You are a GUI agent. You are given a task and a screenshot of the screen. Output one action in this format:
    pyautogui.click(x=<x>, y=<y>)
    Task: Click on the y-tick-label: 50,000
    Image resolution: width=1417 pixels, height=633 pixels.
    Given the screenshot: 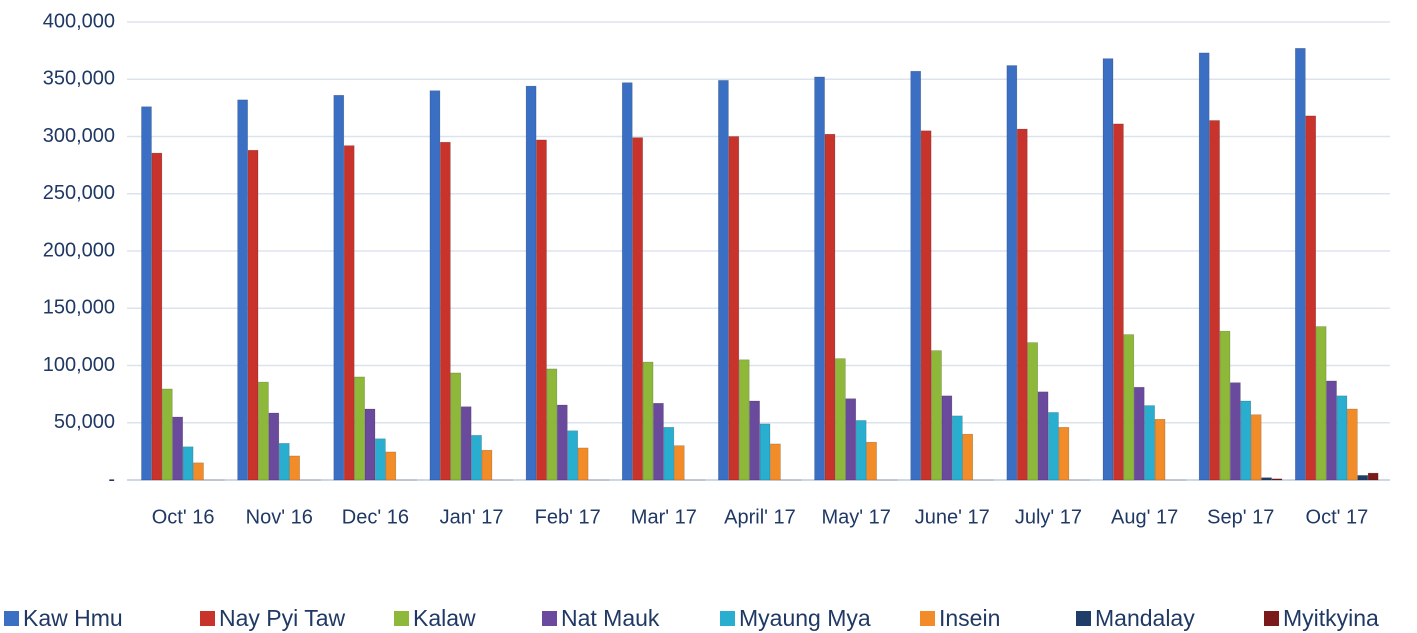 What is the action you would take?
    pyautogui.click(x=84, y=422)
    